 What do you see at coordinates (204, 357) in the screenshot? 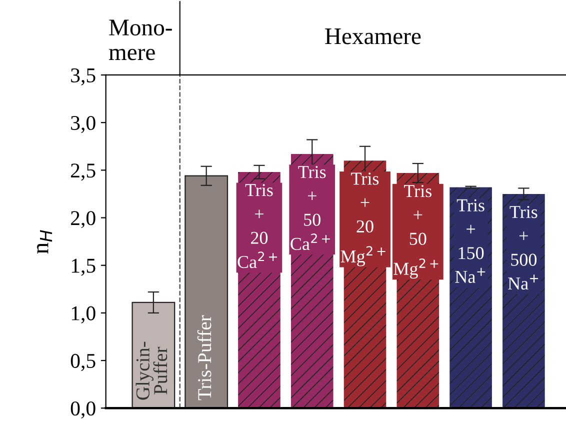
I see `x-tick-label: Tris-Puffer` at bounding box center [204, 357].